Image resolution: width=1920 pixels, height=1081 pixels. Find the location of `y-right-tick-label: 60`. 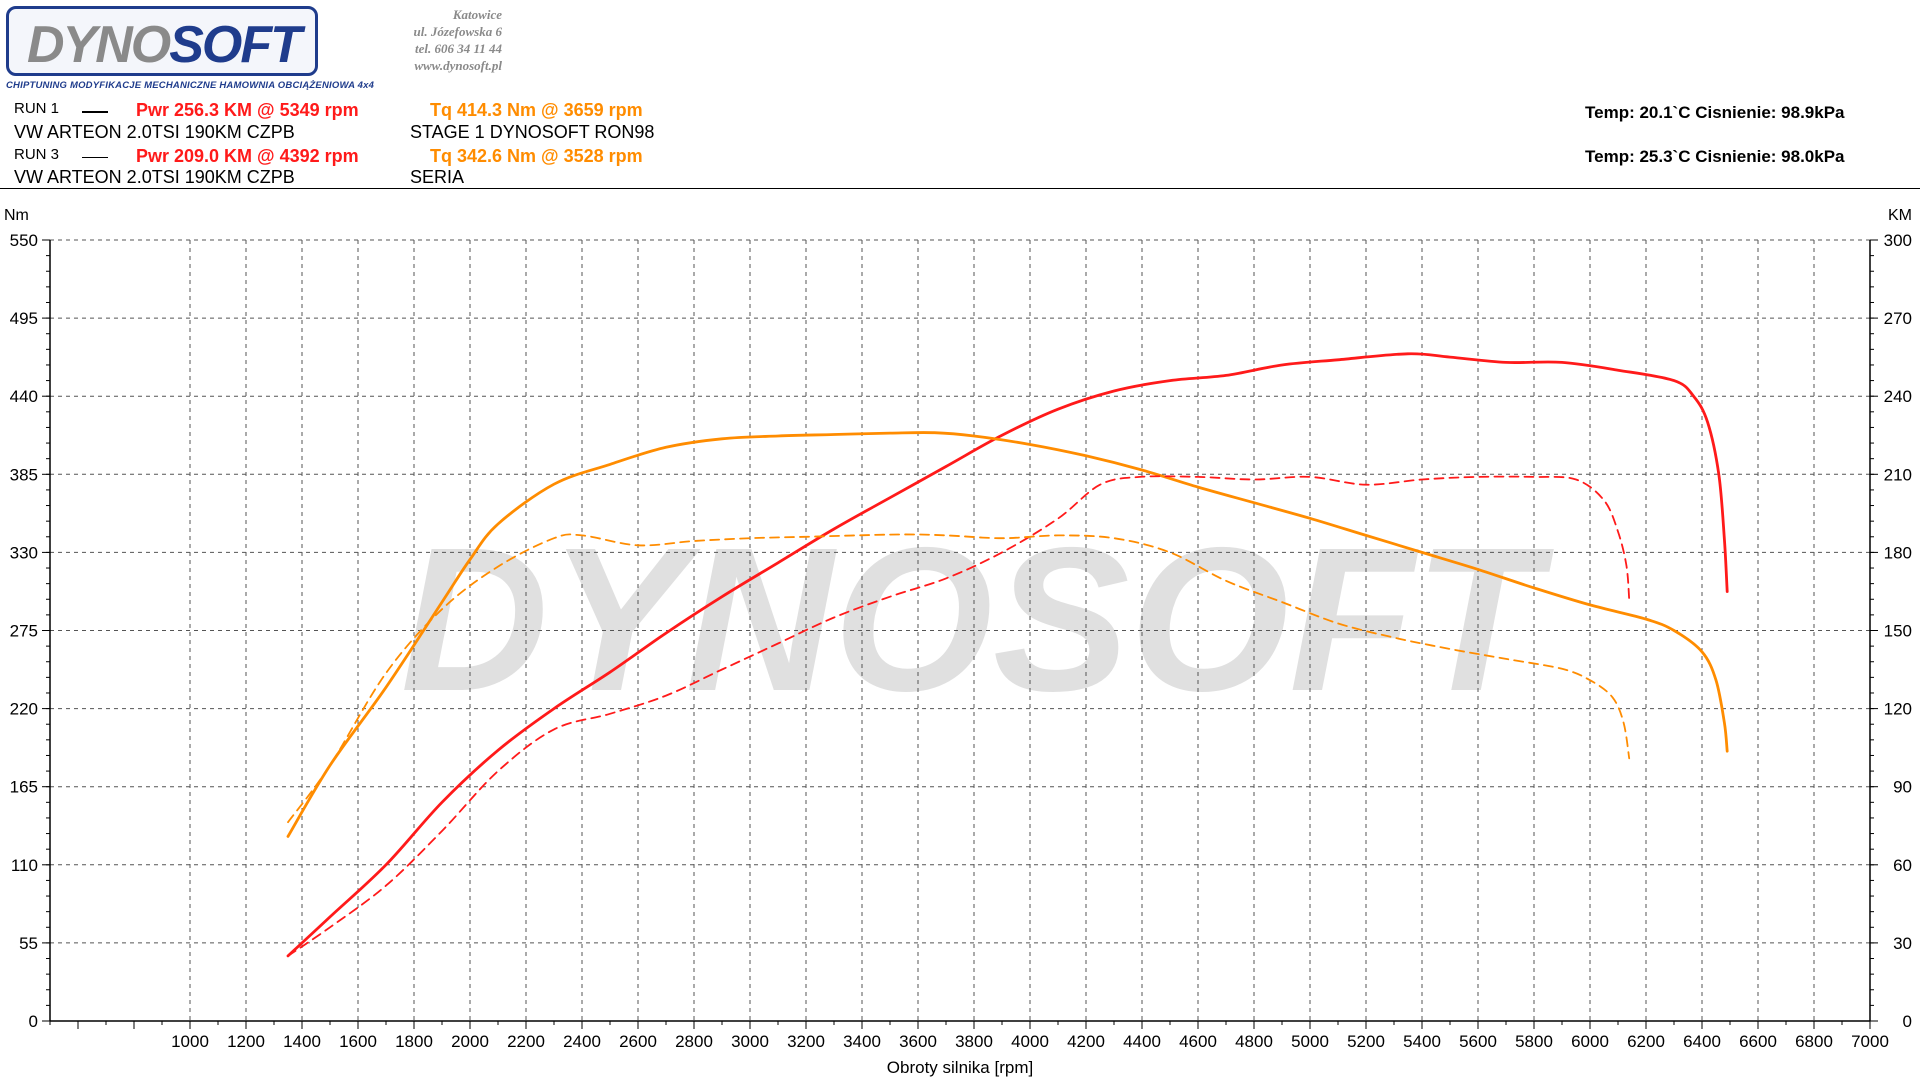

y-right-tick-label: 60 is located at coordinates (1902, 865).